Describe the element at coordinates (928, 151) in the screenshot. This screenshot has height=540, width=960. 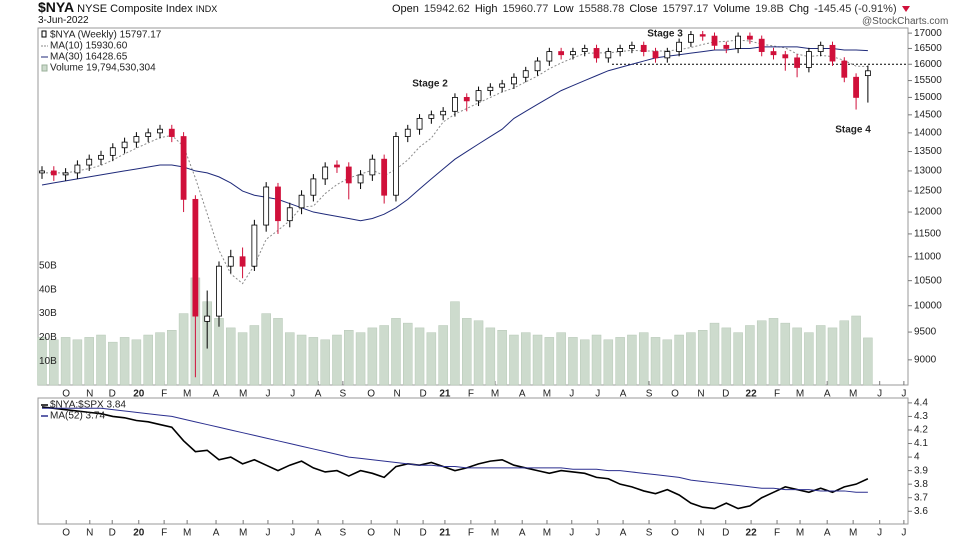
I see `y-tick-label: 13500` at that location.